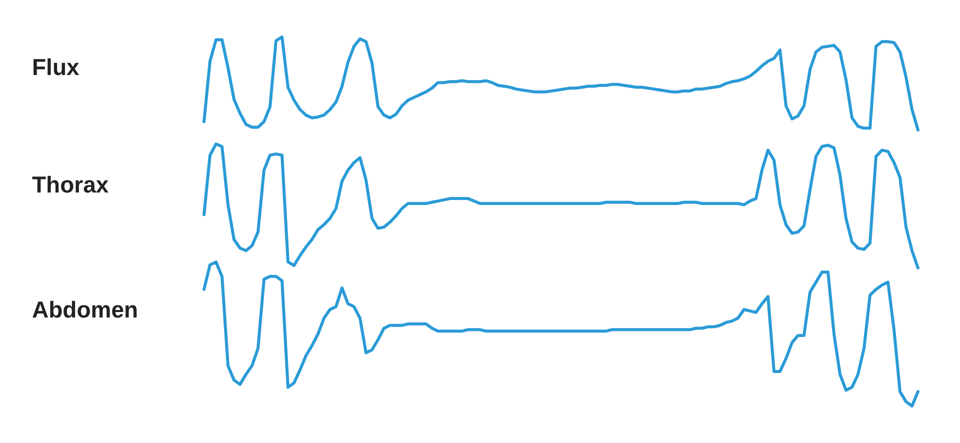 This screenshot has width=960, height=443. I want to click on text: Thorax, so click(70, 185).